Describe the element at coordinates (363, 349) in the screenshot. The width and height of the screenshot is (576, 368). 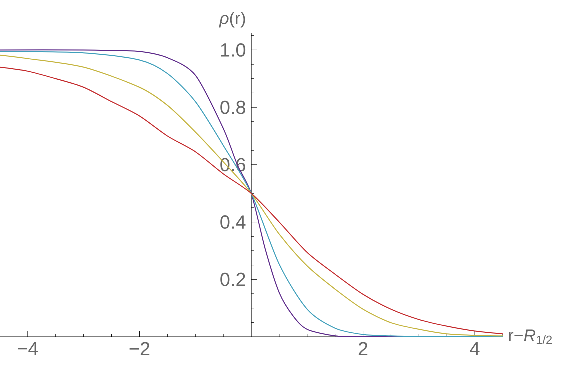
I see `x-tick-label: 2` at that location.